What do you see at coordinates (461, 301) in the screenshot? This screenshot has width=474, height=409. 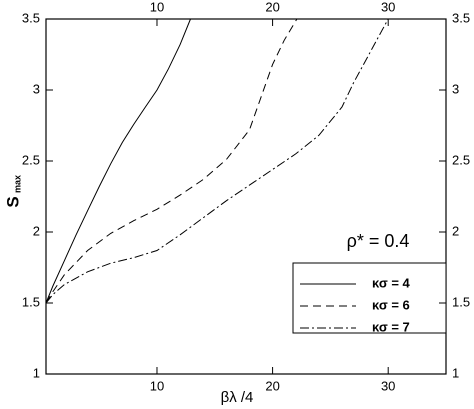 I see `y-tick-label-right: 1.5` at bounding box center [461, 301].